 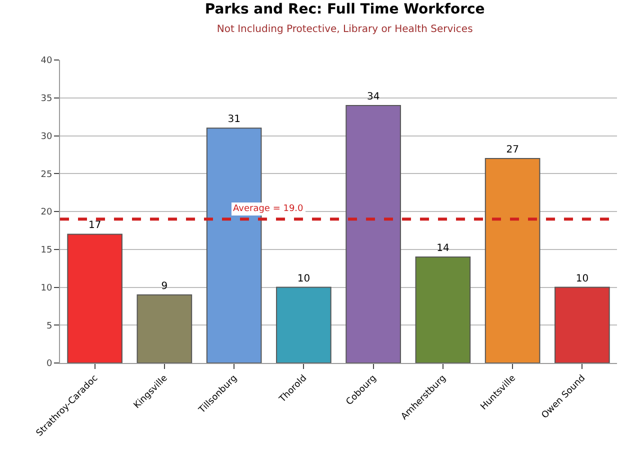 What do you see at coordinates (46, 213) in the screenshot?
I see `y-tick-label: 20` at bounding box center [46, 213].